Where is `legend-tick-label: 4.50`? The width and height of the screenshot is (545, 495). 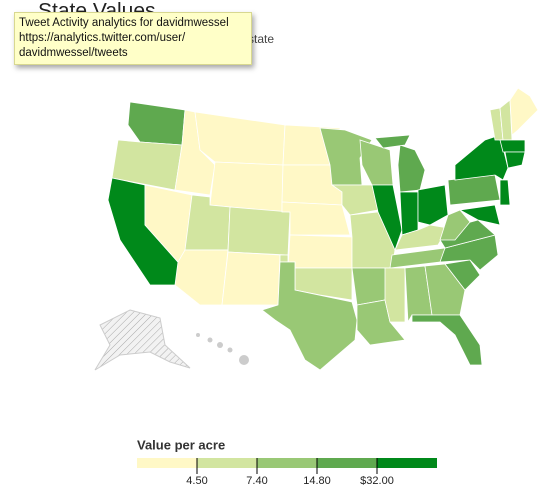
legend-tick-label: 4.50 is located at coordinates (196, 481).